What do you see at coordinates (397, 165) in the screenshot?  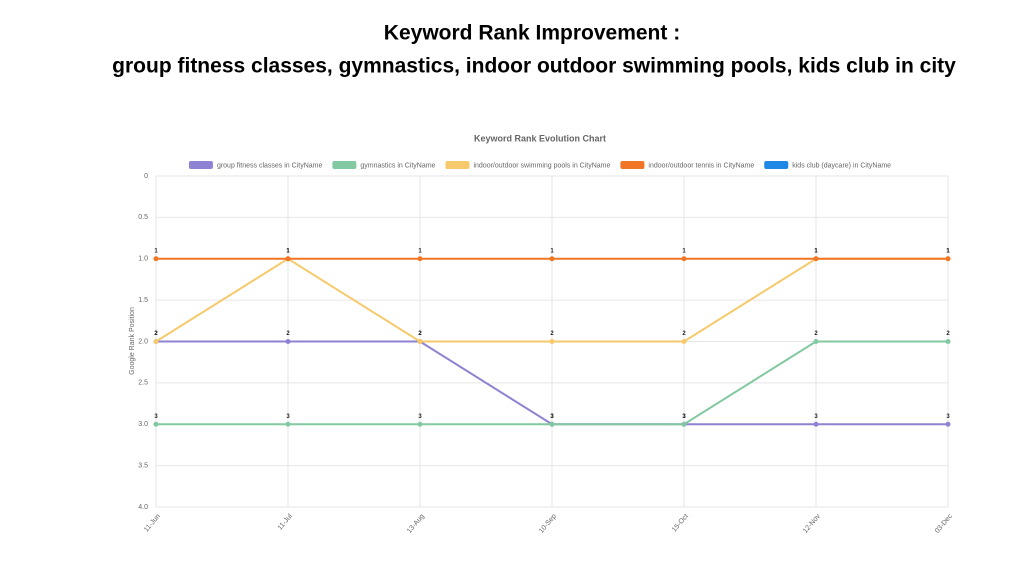 I see `legend-label: gymnastics in CityName` at bounding box center [397, 165].